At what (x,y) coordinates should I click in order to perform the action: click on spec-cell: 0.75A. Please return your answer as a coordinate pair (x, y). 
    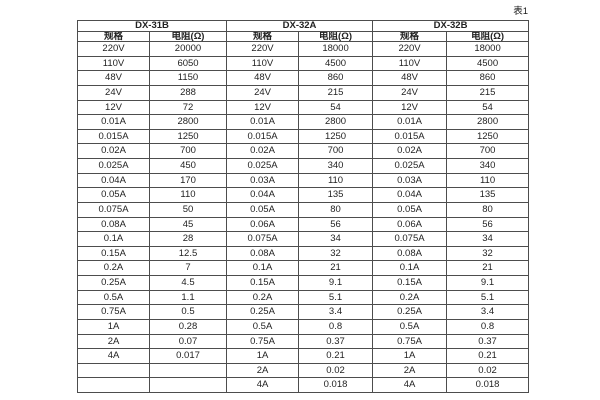
    Looking at the image, I should click on (113, 312).